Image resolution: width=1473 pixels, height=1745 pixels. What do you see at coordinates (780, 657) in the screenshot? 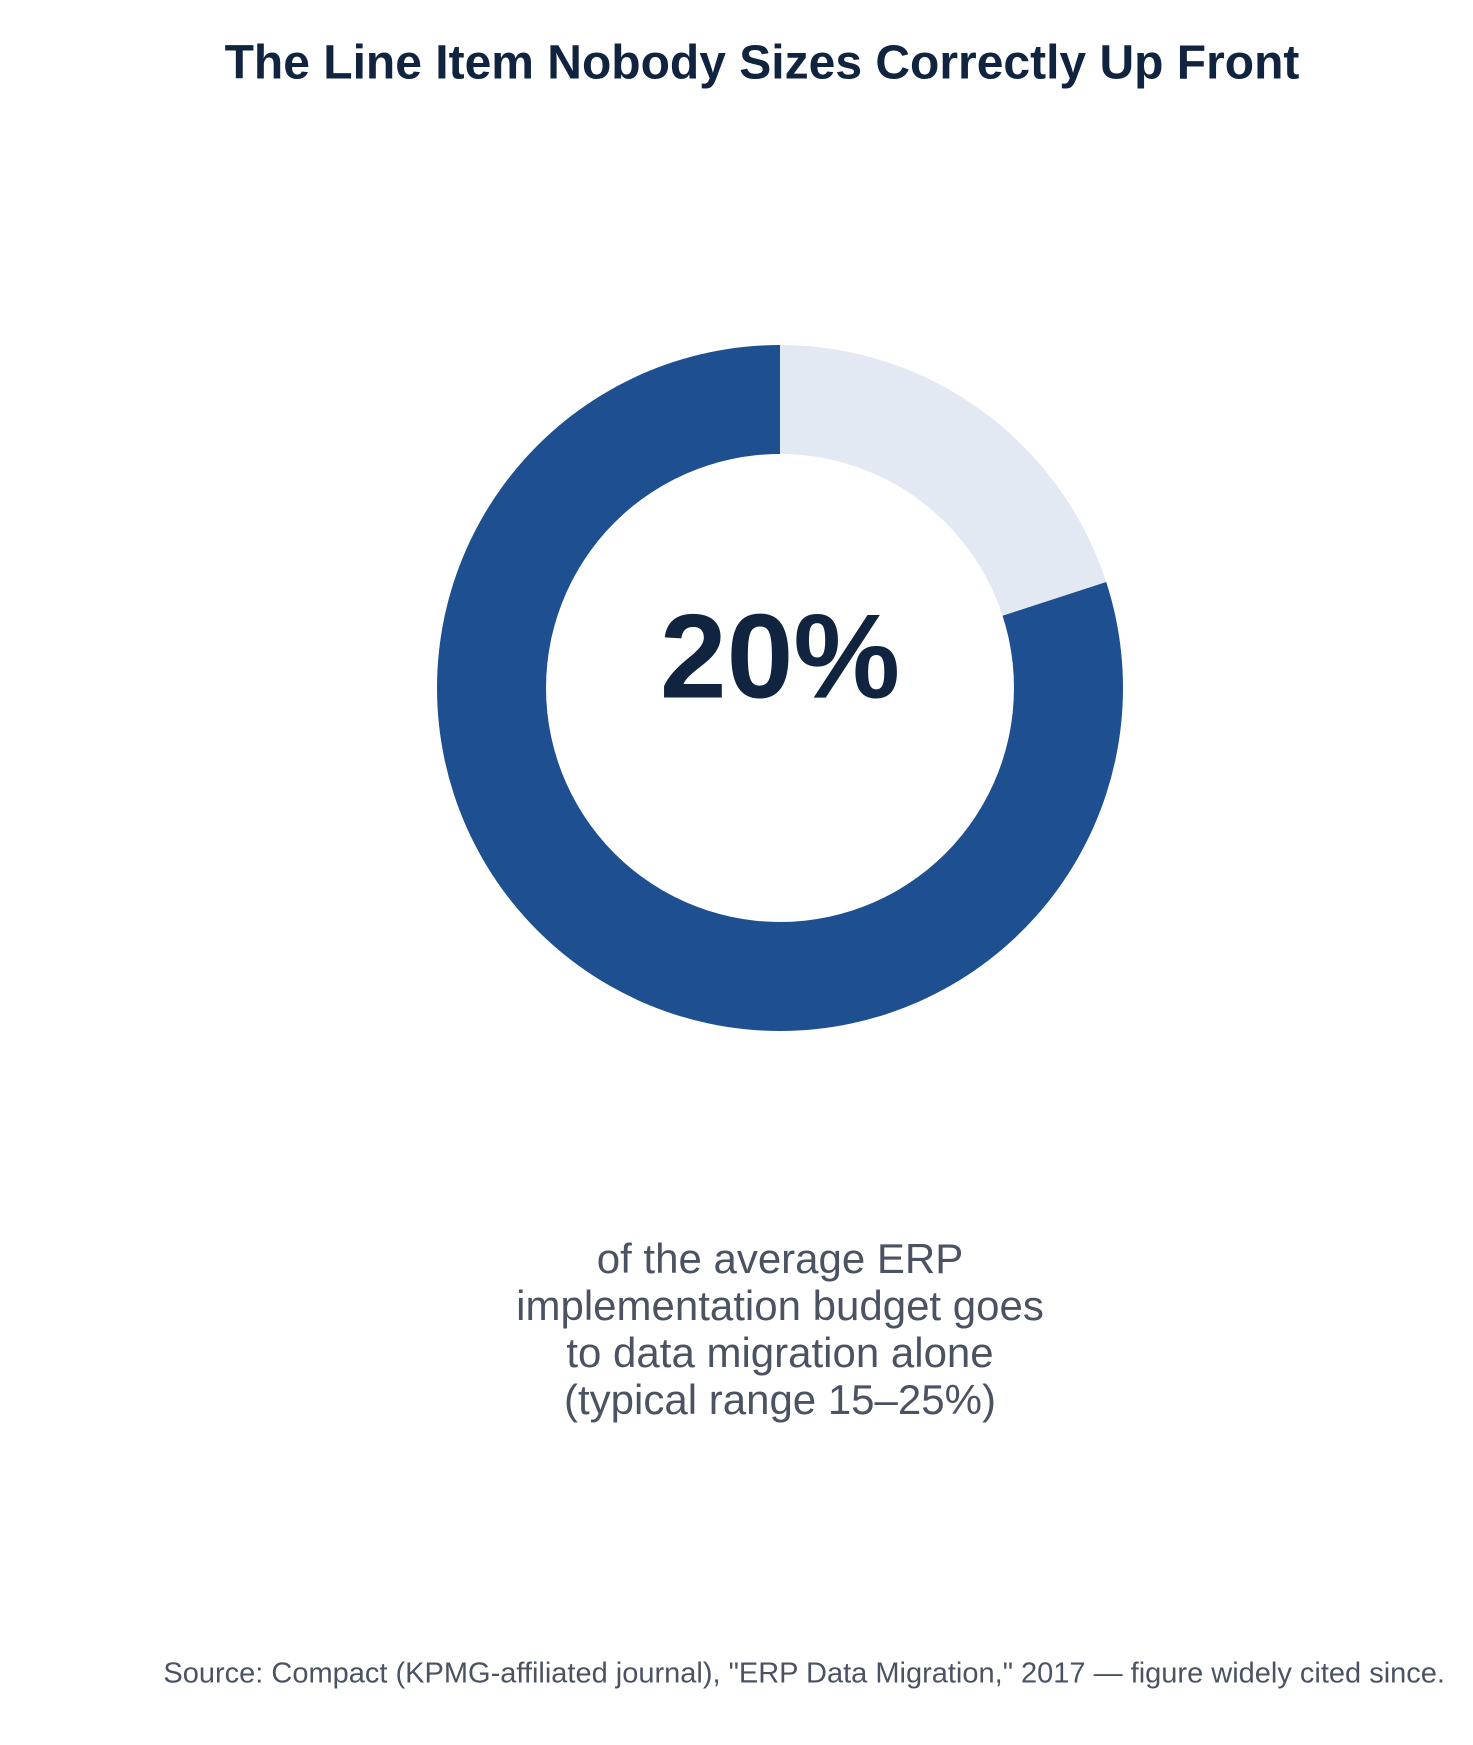
I see `center-value-label: 20%` at bounding box center [780, 657].